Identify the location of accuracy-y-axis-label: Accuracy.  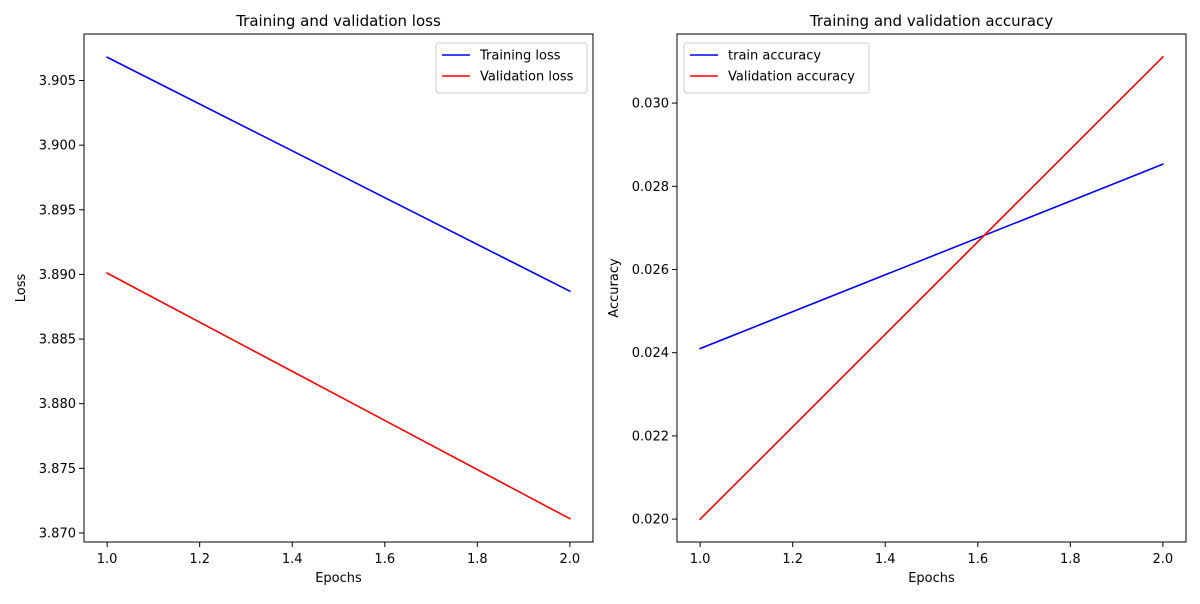
(614, 288).